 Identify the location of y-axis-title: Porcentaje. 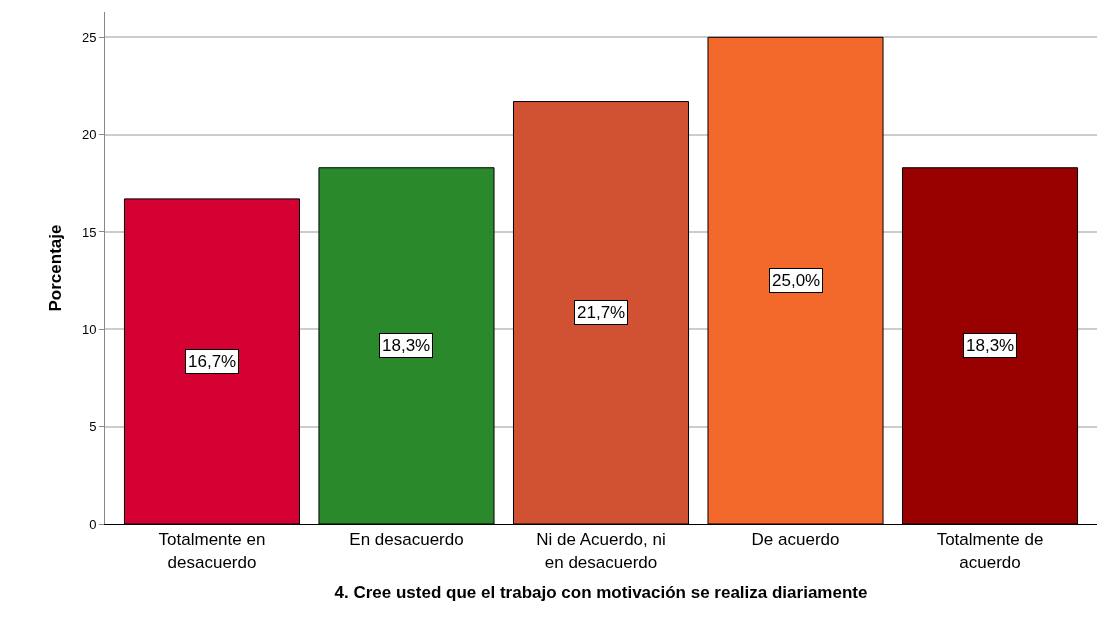
(56, 268).